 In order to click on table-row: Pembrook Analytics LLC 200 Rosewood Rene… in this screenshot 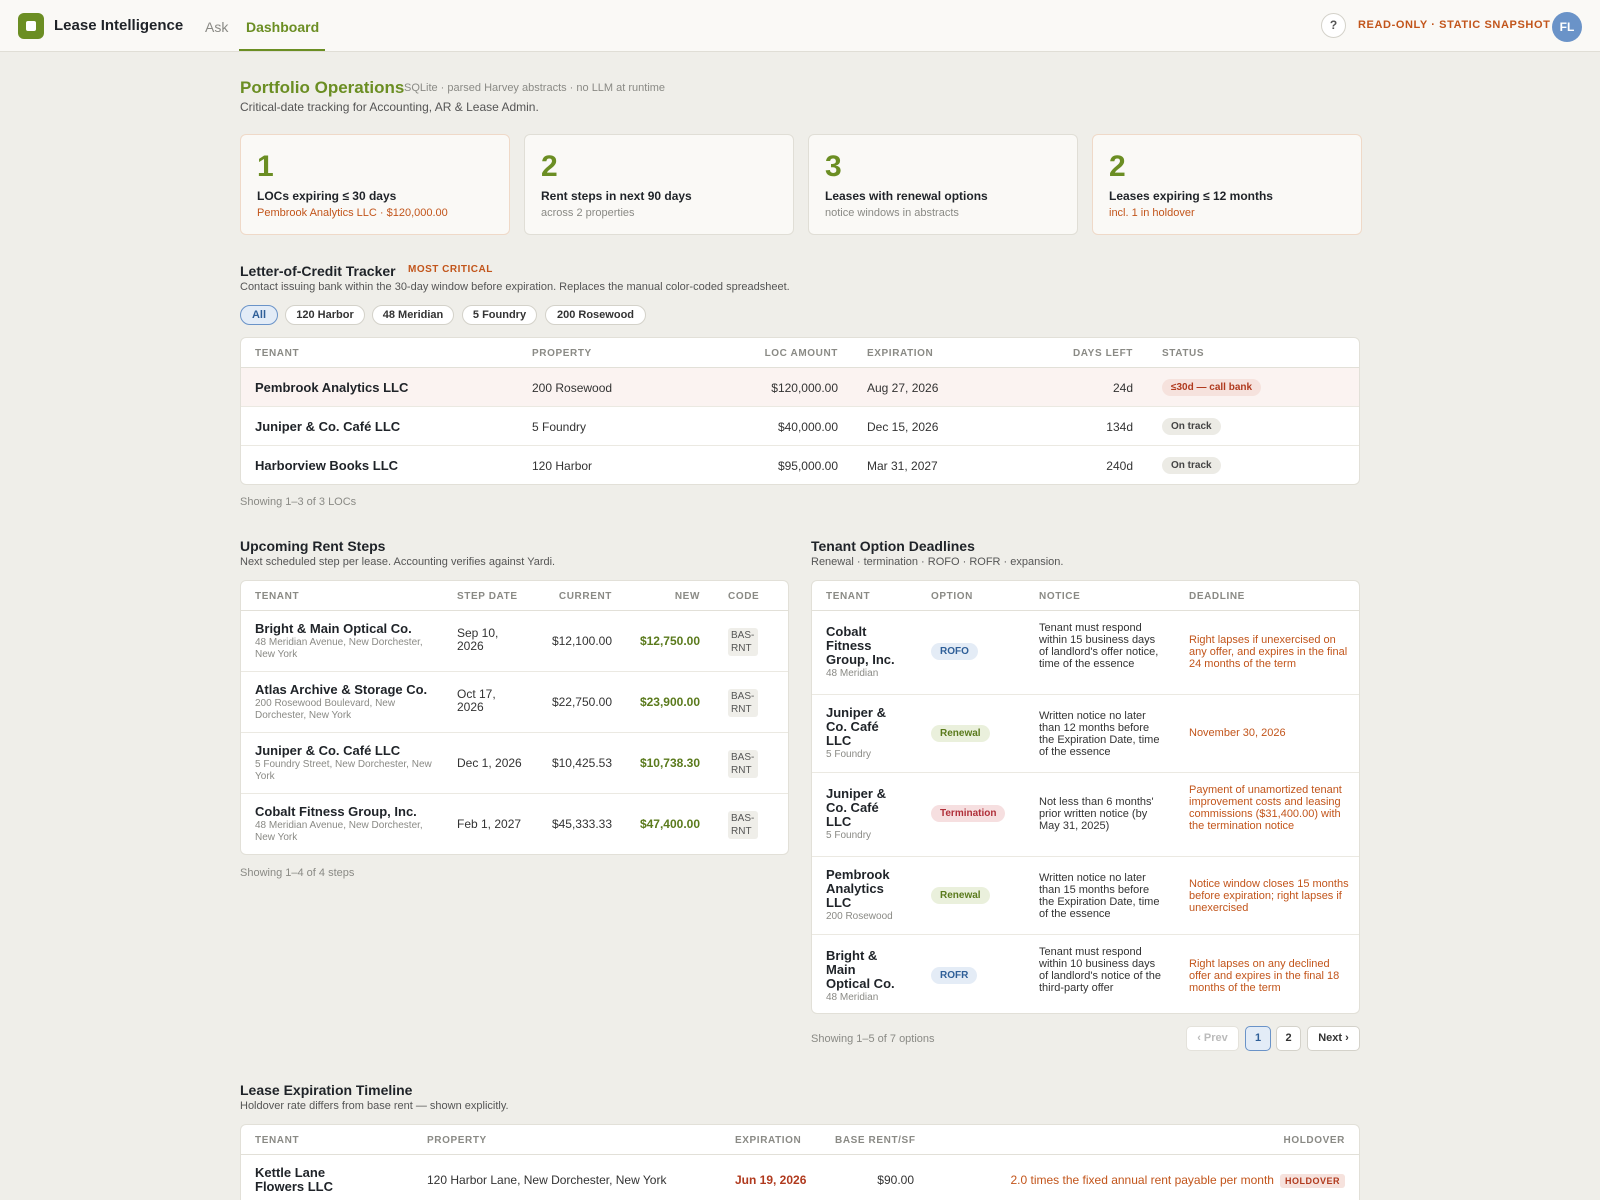, I will do `click(1085, 896)`.